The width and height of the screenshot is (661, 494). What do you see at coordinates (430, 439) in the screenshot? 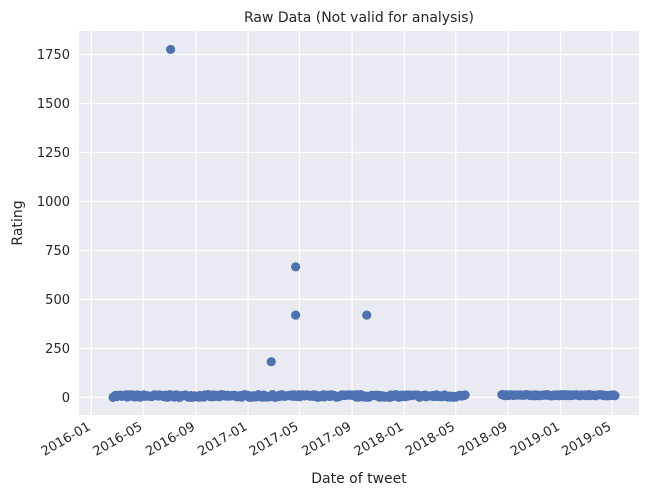
I see `x-tick-label: 2018-05` at bounding box center [430, 439].